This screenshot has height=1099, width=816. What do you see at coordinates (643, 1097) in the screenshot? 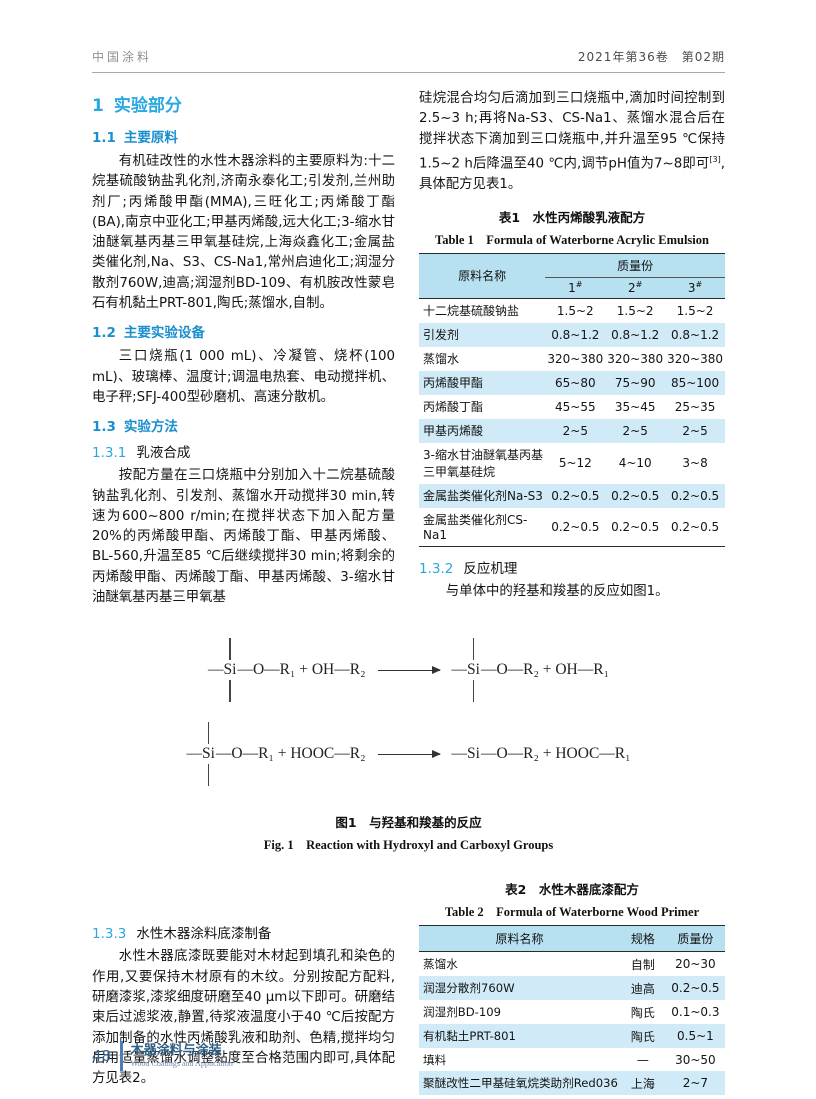
I see `table-cell: 毕克` at bounding box center [643, 1097].